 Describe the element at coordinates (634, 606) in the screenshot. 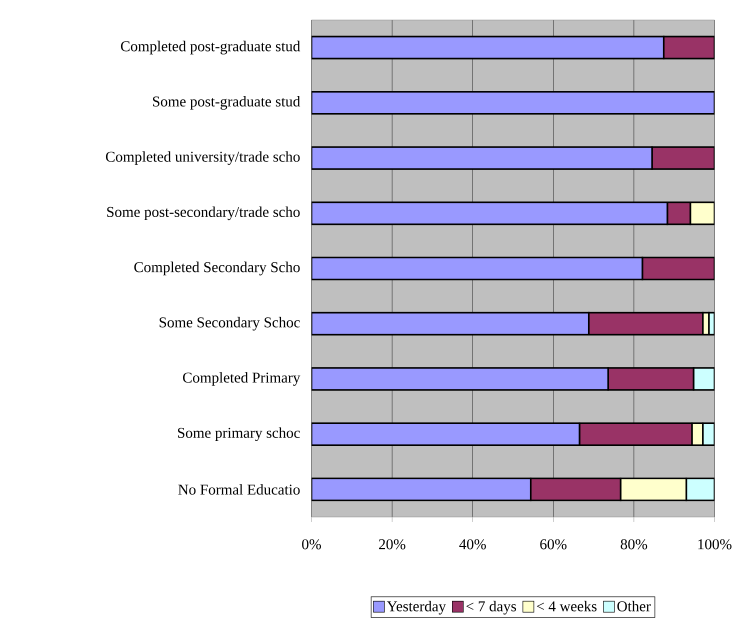

I see `legend-label: Other` at that location.